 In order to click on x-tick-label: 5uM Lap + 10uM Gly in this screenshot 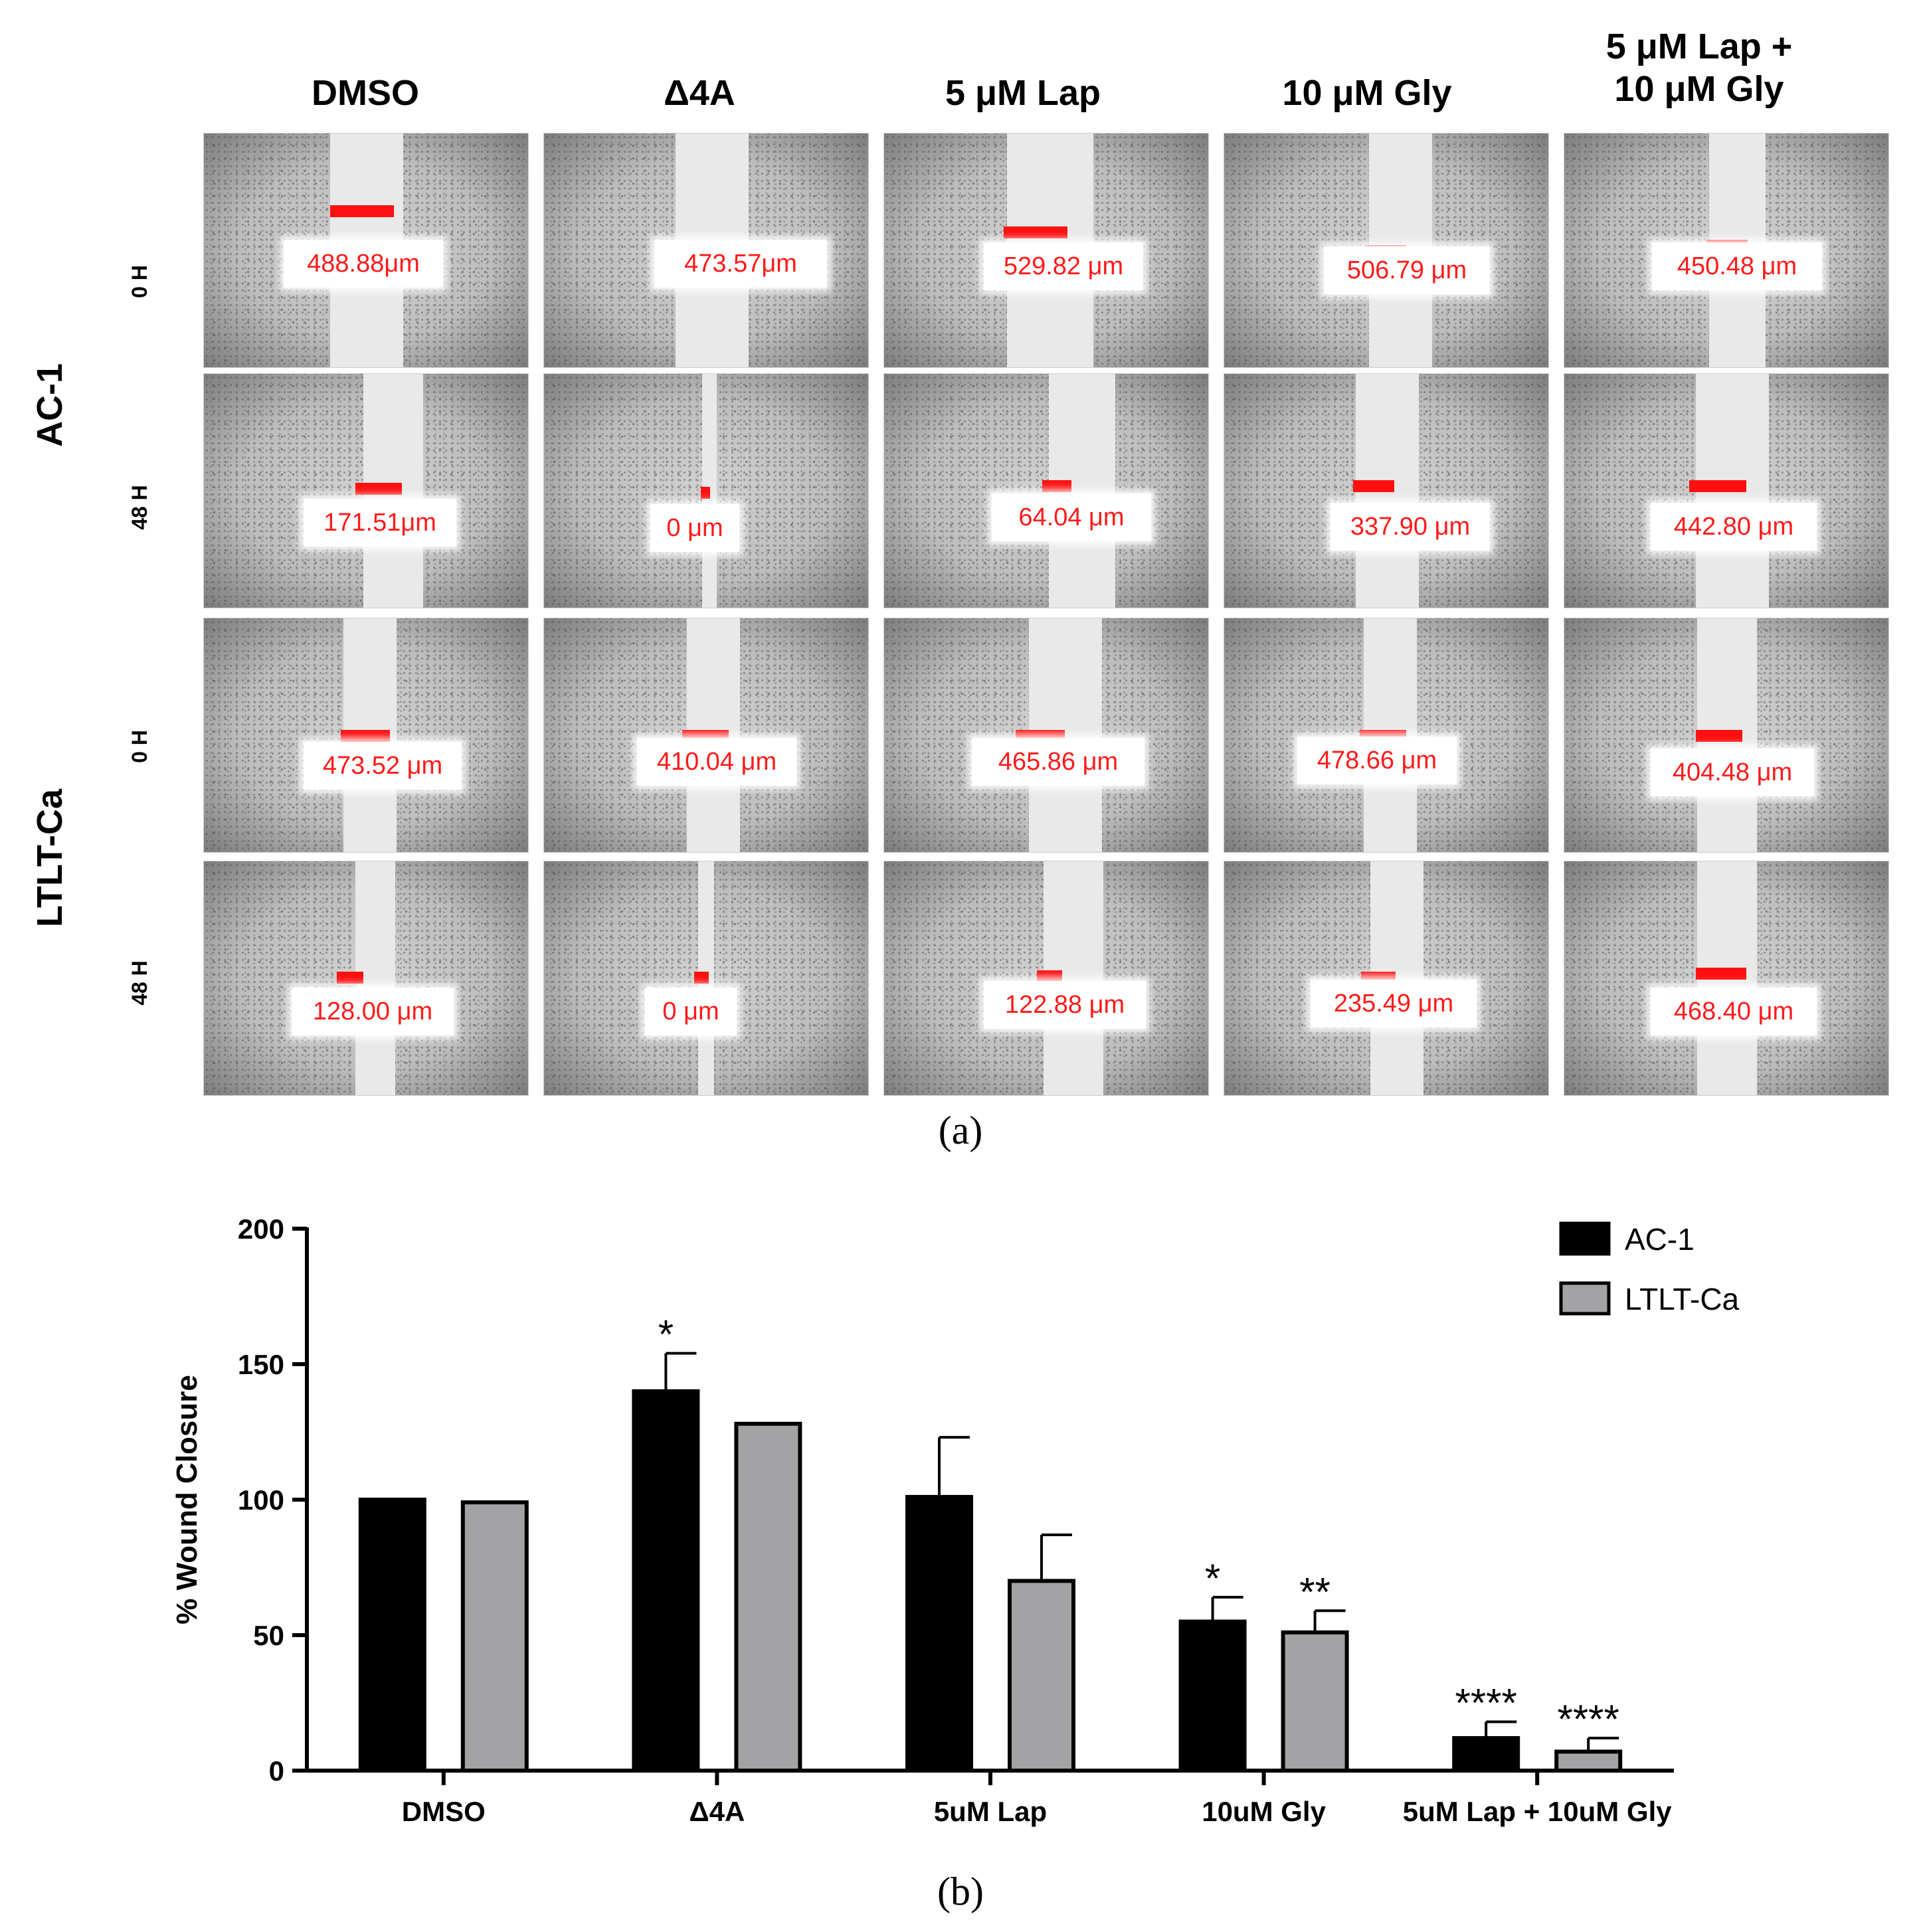, I will do `click(1538, 1811)`.